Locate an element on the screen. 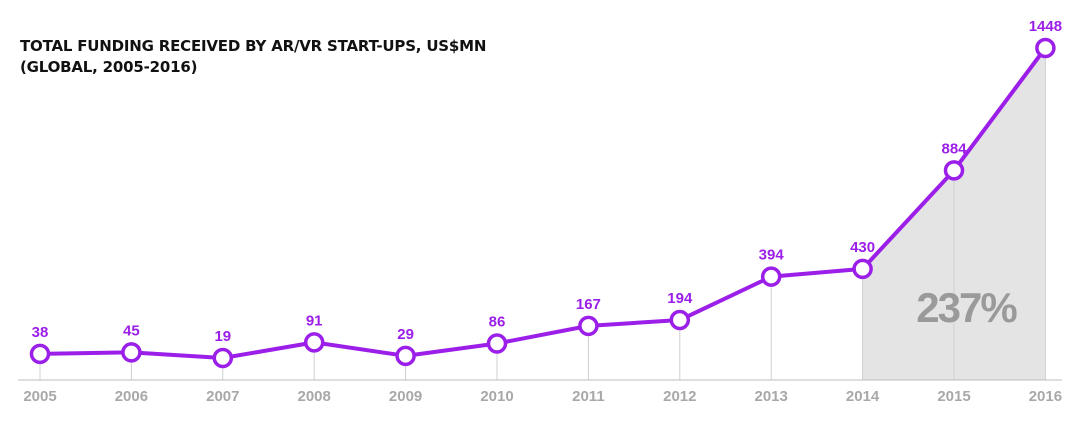 This screenshot has width=1080, height=423. data-point-2016 is located at coordinates (1045, 48).